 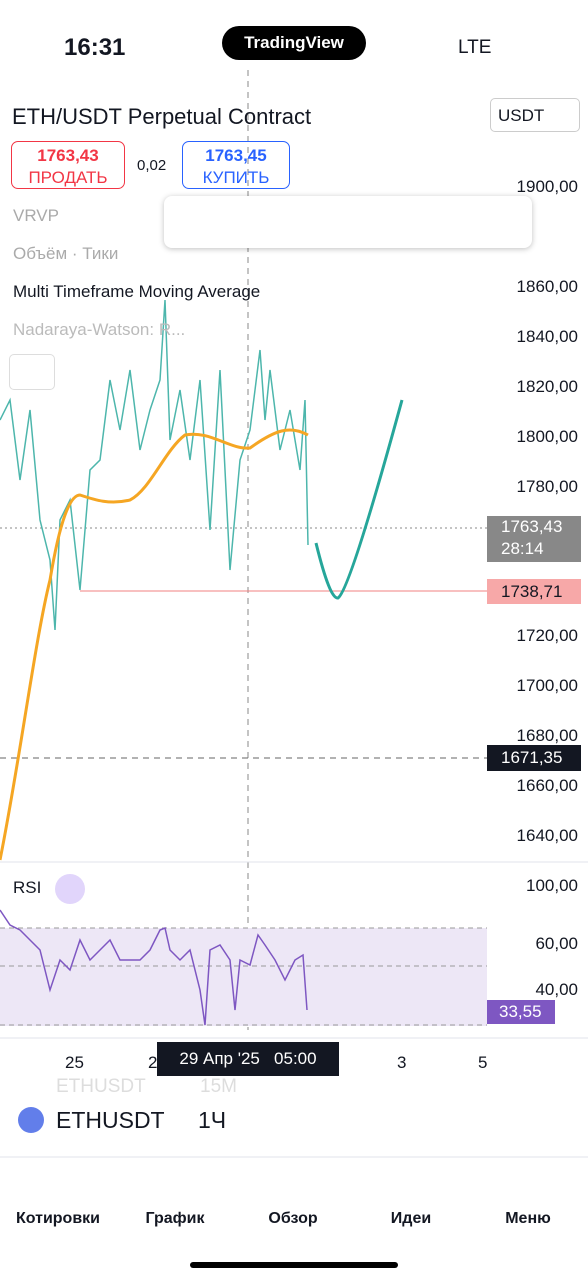 I want to click on current-price-value: 1763,43, so click(x=532, y=526).